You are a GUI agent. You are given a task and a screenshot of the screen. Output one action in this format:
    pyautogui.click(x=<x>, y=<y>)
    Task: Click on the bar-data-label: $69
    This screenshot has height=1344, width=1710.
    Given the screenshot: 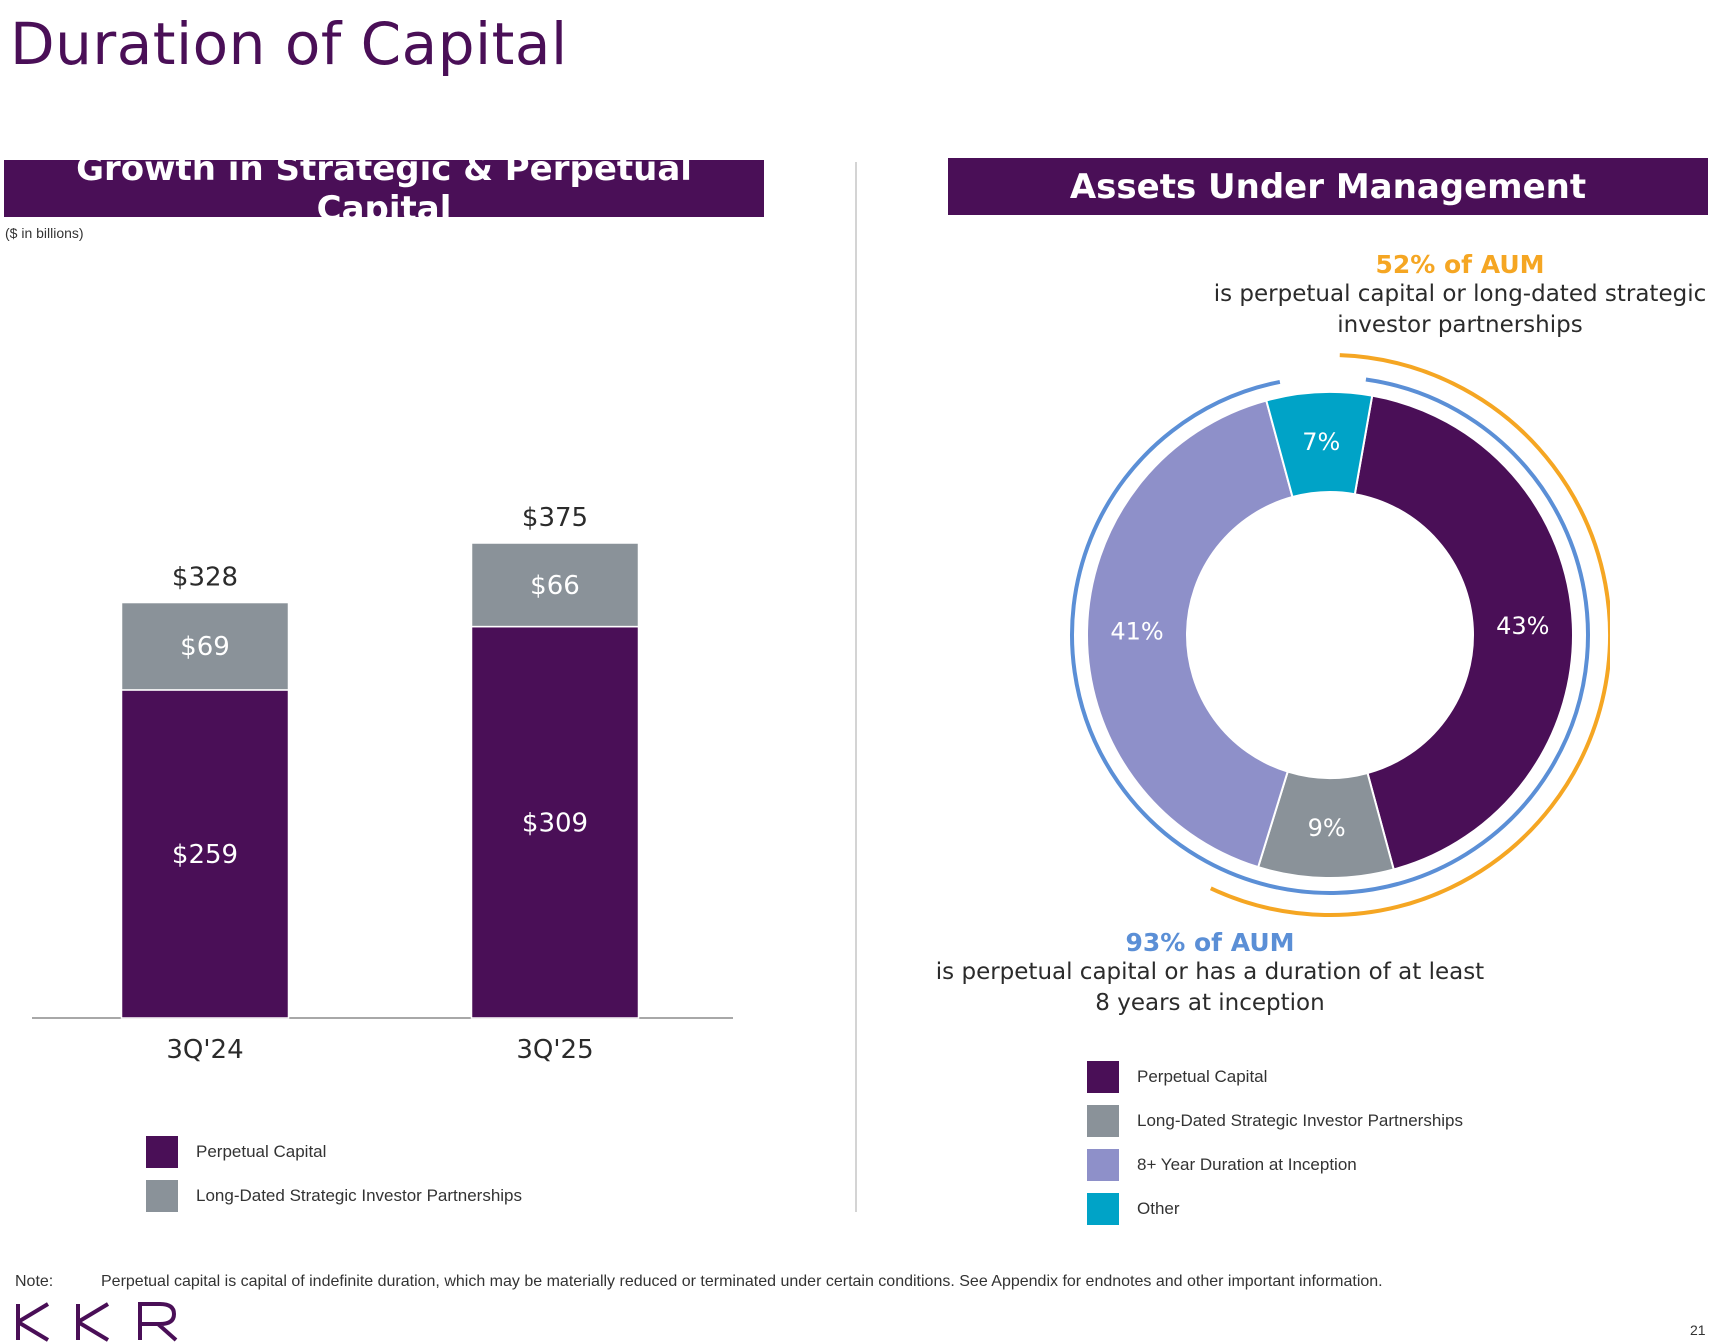 What is the action you would take?
    pyautogui.click(x=205, y=647)
    